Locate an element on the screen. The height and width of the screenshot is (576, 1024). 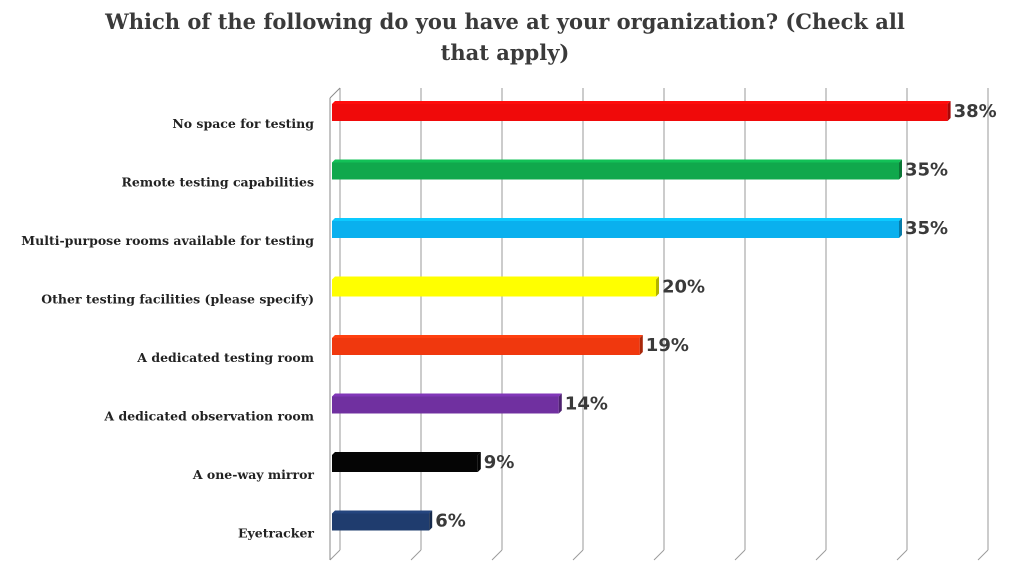
category-label: A one-way mirror is located at coordinates (253, 474).